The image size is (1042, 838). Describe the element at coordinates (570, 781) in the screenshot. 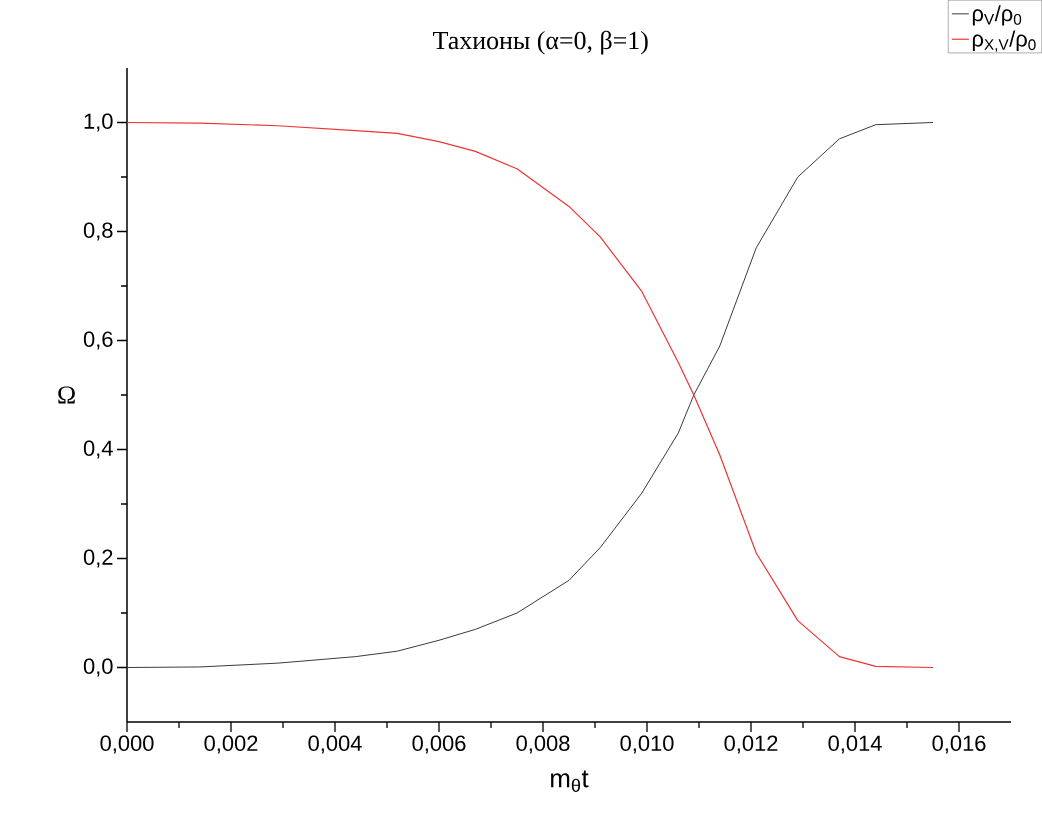

I see `x-axis-title: m$_{θ}$t` at that location.